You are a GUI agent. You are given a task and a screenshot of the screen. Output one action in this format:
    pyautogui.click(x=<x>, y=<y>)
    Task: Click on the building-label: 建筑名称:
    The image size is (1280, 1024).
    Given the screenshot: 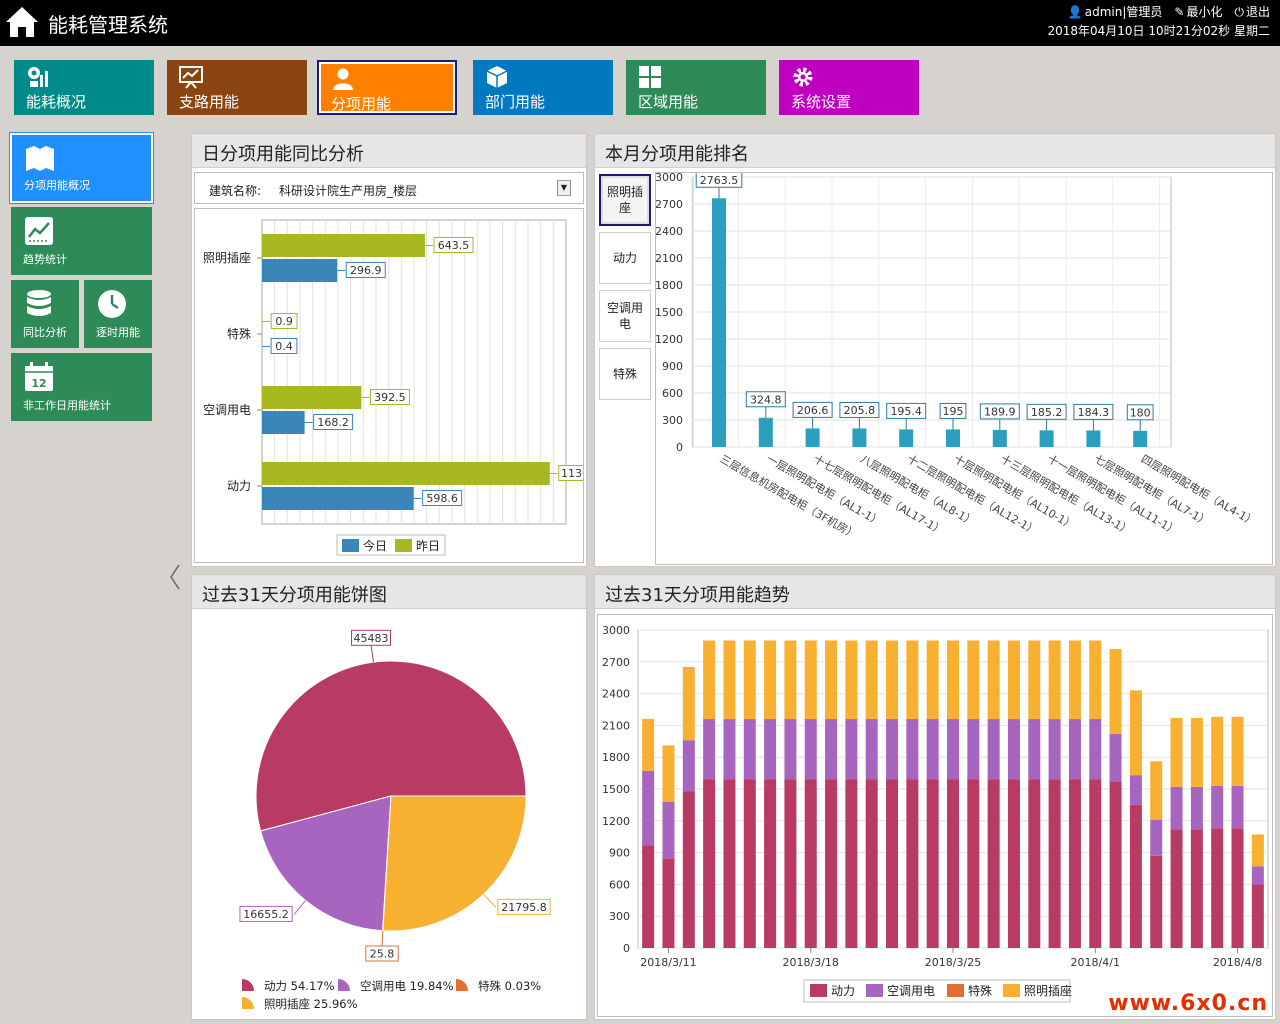 What is the action you would take?
    pyautogui.click(x=235, y=191)
    